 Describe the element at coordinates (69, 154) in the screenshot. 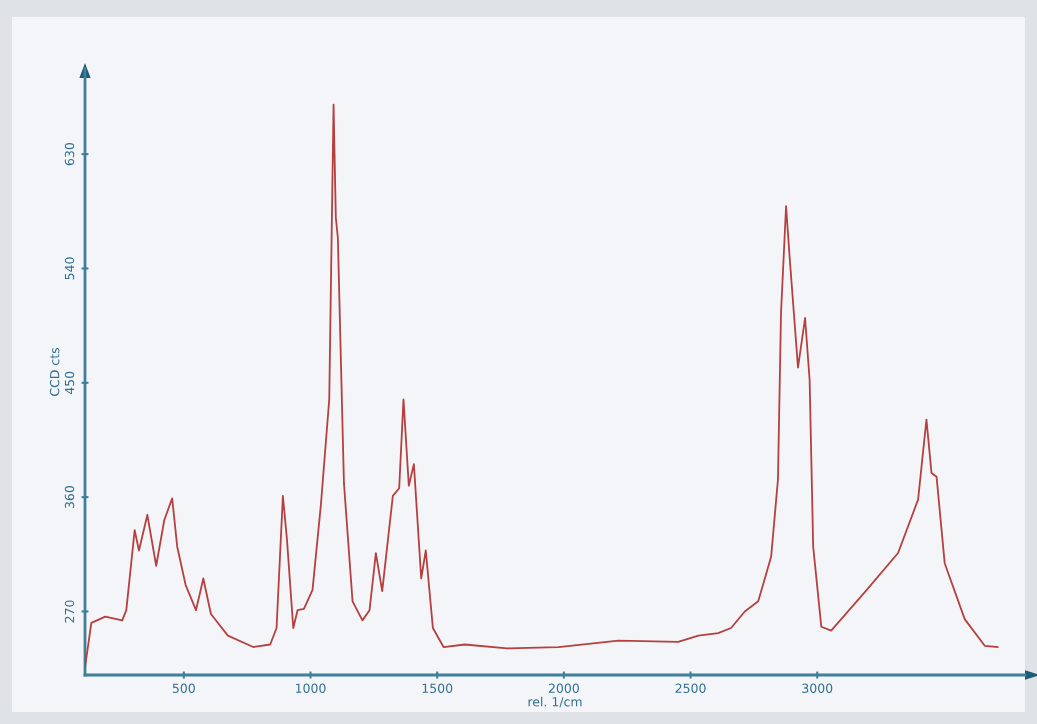

I see `y-tick-label: 630` at that location.